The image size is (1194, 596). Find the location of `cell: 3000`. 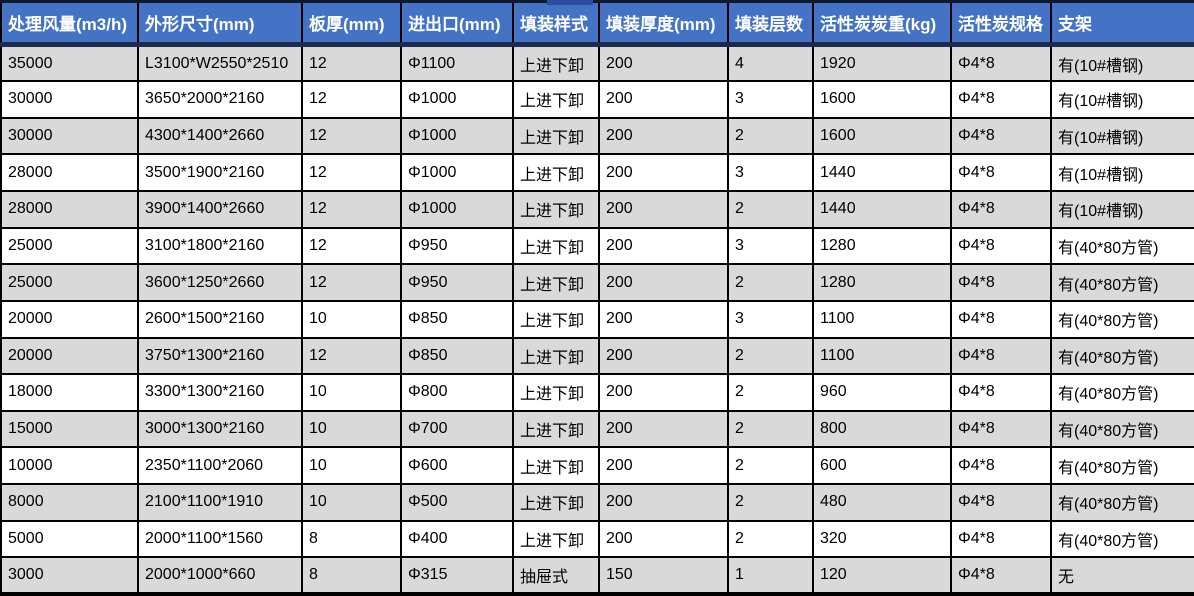

cell: 3000 is located at coordinates (69, 576).